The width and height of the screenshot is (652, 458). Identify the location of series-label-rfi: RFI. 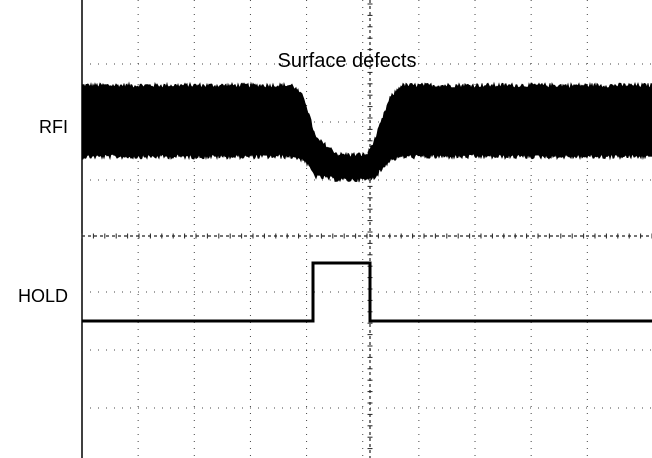
(53, 127).